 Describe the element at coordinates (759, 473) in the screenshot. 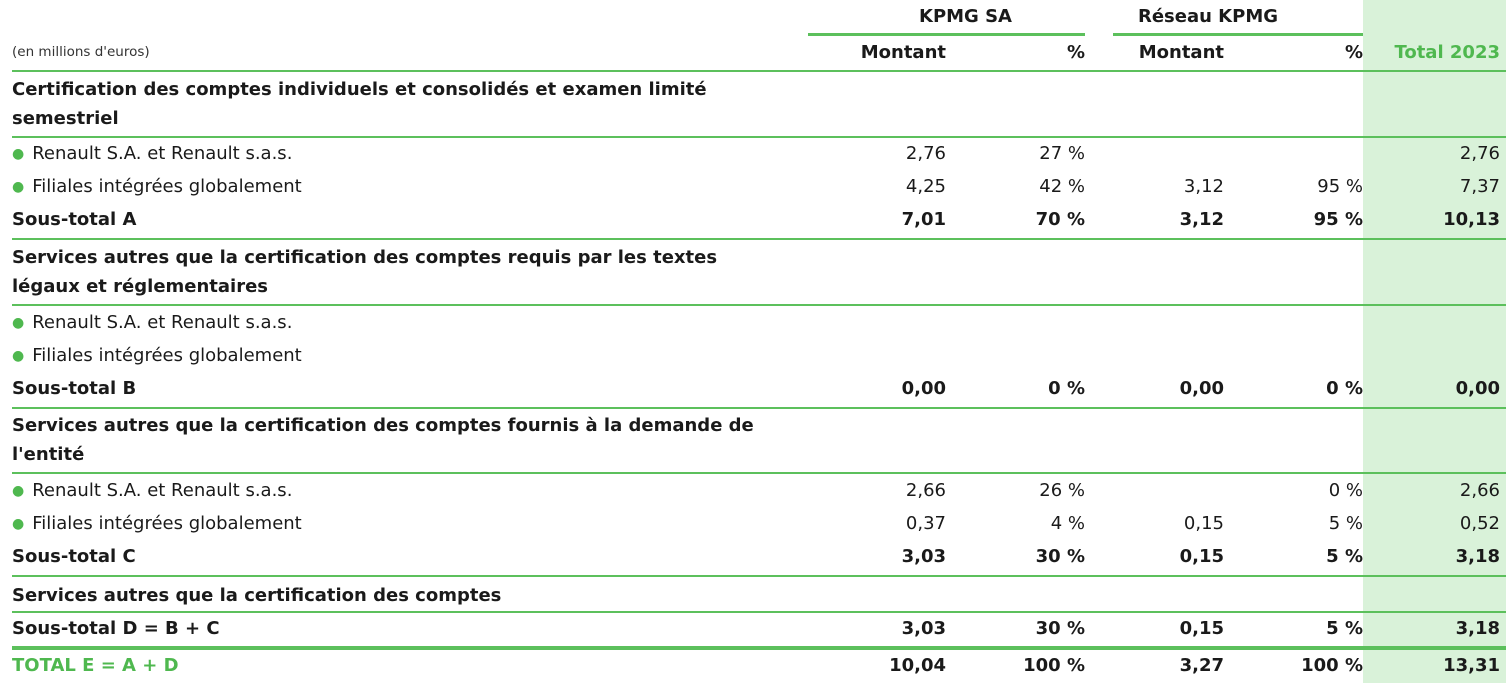

I see `section-divider-c` at that location.